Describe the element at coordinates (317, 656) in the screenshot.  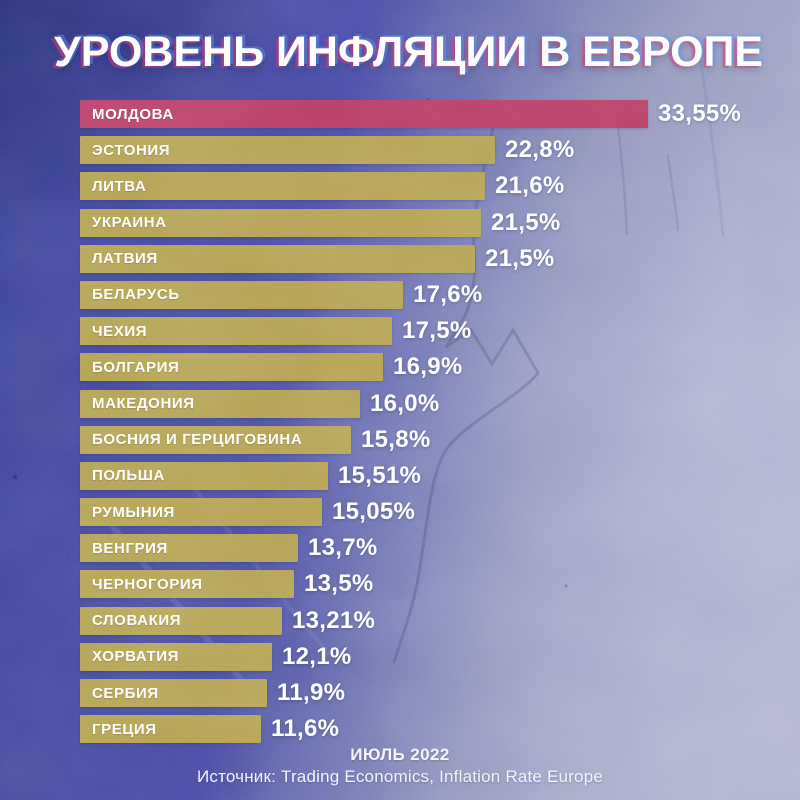
I see `bar-value: 12,1%` at that location.